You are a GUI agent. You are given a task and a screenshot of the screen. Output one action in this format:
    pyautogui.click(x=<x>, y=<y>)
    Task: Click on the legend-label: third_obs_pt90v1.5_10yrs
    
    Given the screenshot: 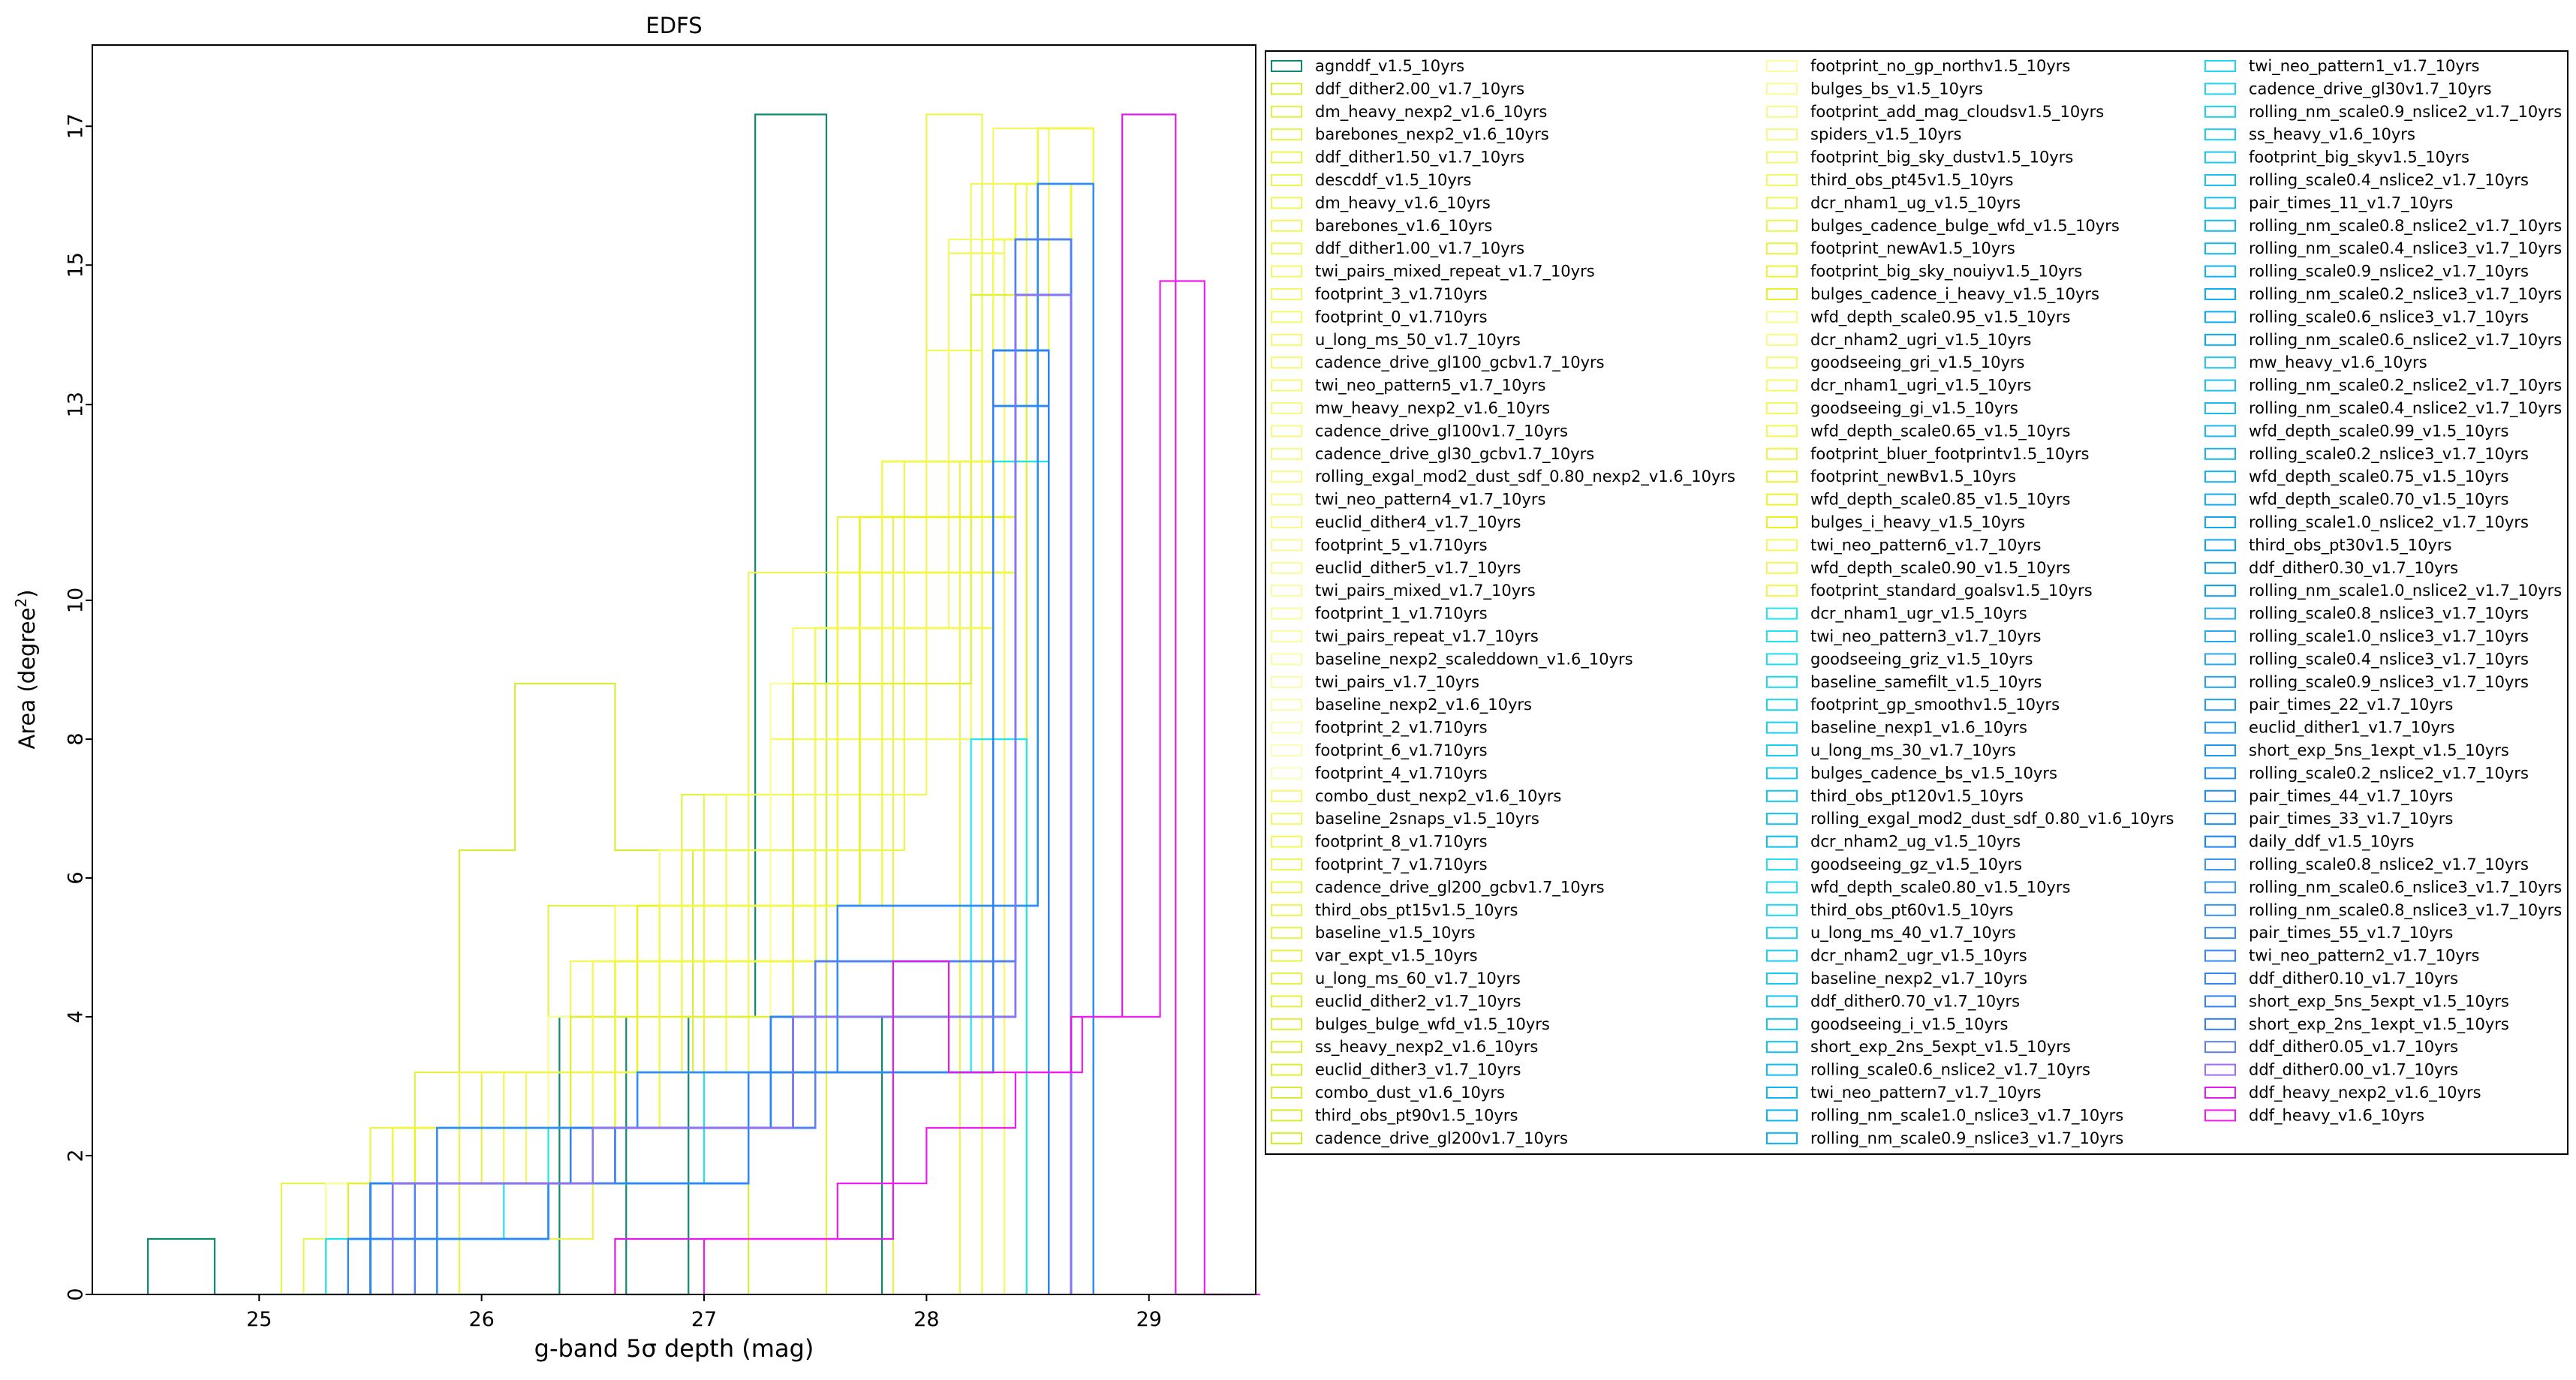 What is the action you would take?
    pyautogui.click(x=1416, y=1115)
    